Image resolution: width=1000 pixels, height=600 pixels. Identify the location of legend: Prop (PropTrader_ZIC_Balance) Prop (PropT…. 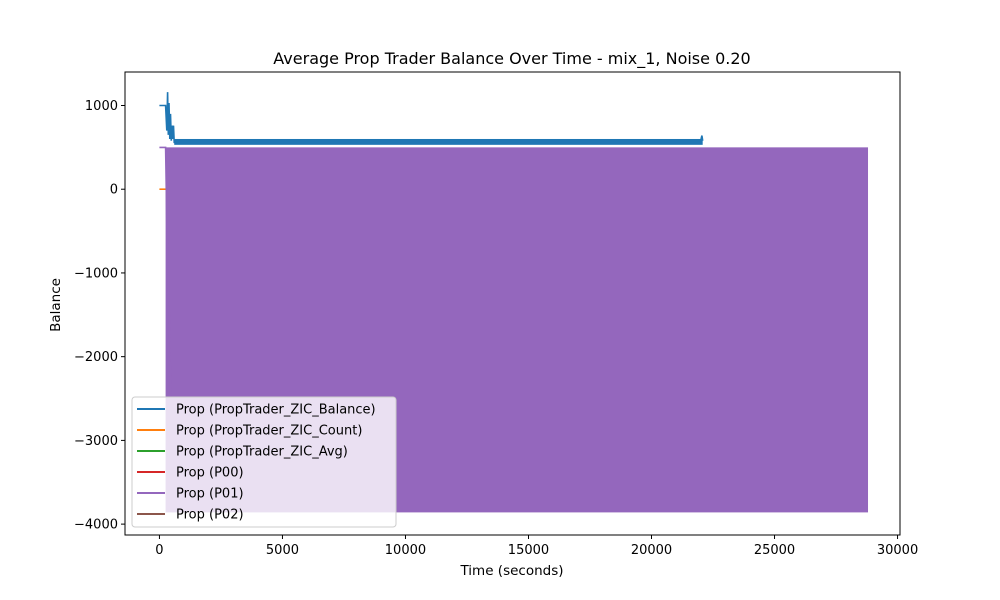
(264, 462).